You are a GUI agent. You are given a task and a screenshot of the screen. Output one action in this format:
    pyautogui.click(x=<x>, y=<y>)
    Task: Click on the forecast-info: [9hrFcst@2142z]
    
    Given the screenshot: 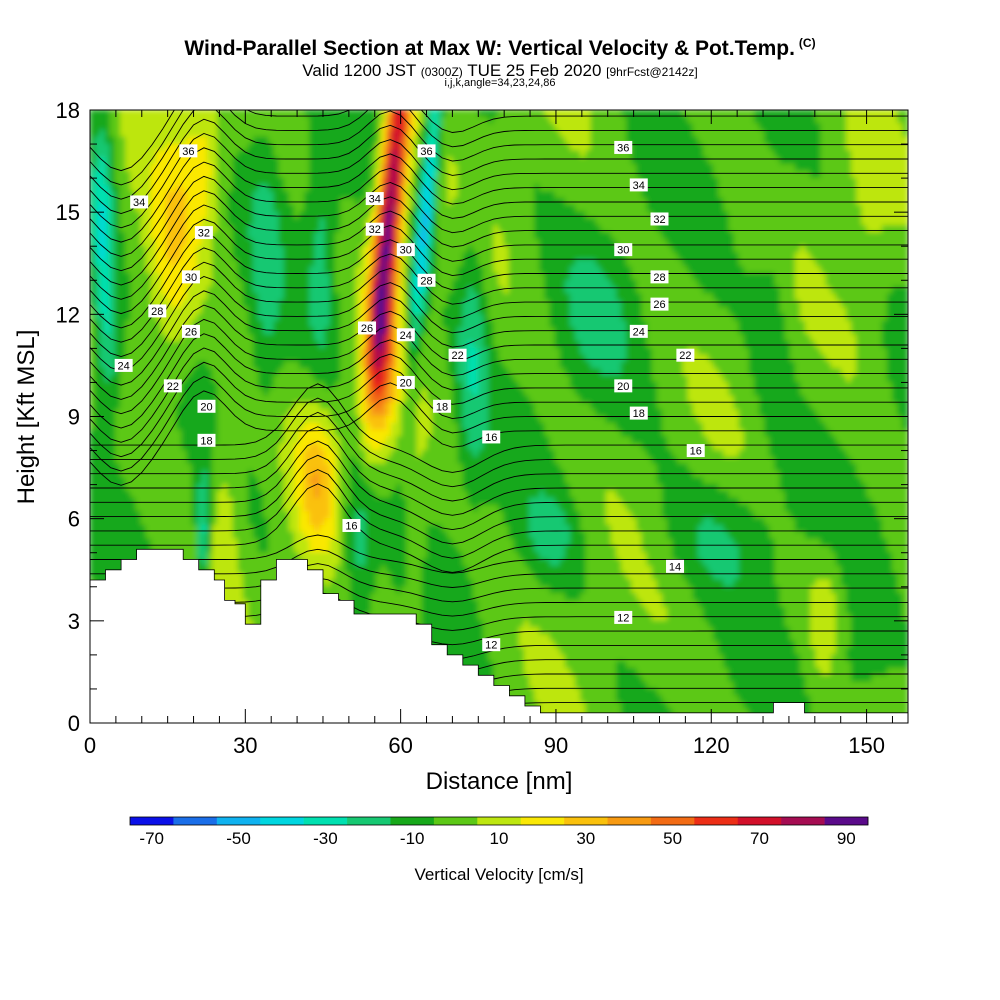 What is the action you would take?
    pyautogui.click(x=652, y=72)
    